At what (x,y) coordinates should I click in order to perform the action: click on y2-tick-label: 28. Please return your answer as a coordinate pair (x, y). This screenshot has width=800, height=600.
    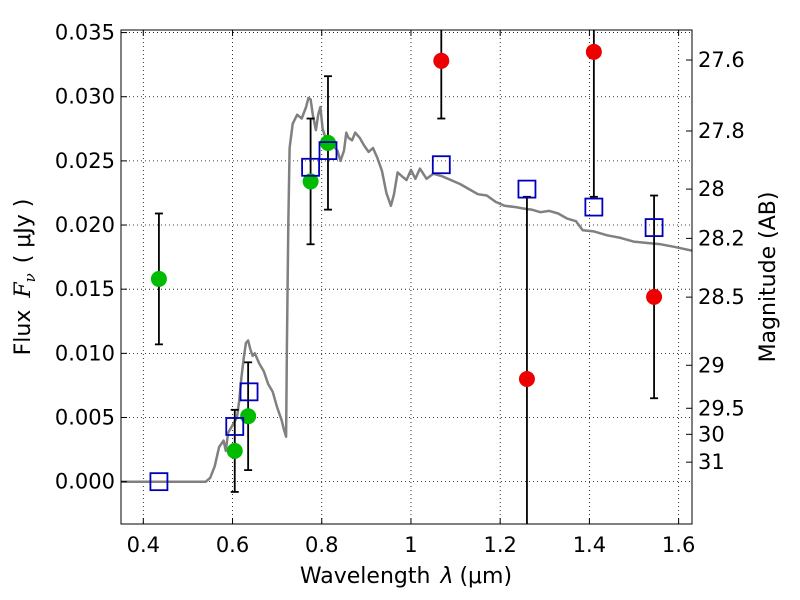
    Looking at the image, I should click on (711, 189).